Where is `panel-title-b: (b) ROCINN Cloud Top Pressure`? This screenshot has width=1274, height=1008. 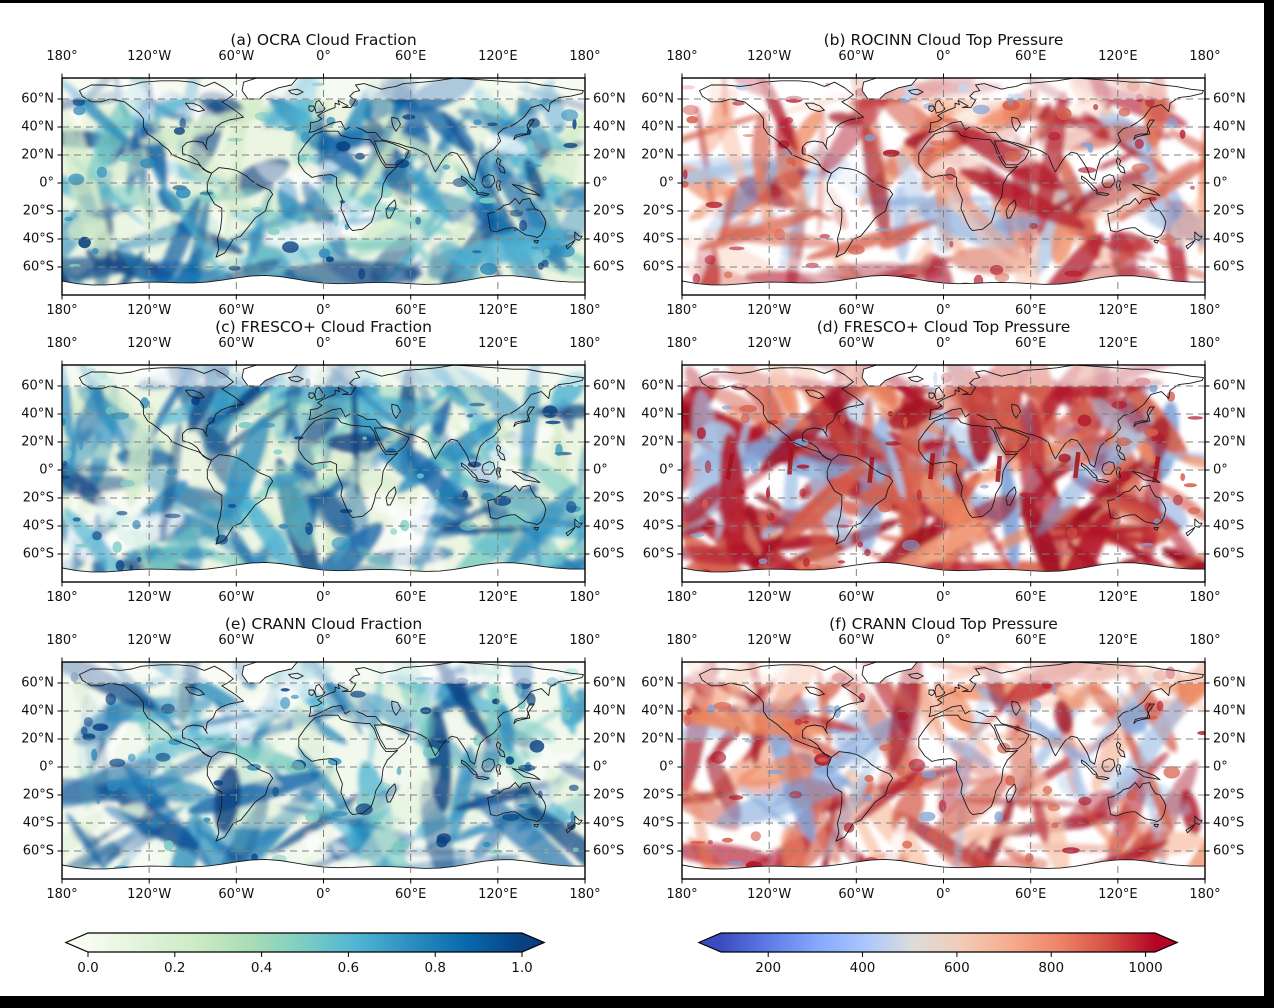 panel-title-b: (b) ROCINN Cloud Top Pressure is located at coordinates (943, 40).